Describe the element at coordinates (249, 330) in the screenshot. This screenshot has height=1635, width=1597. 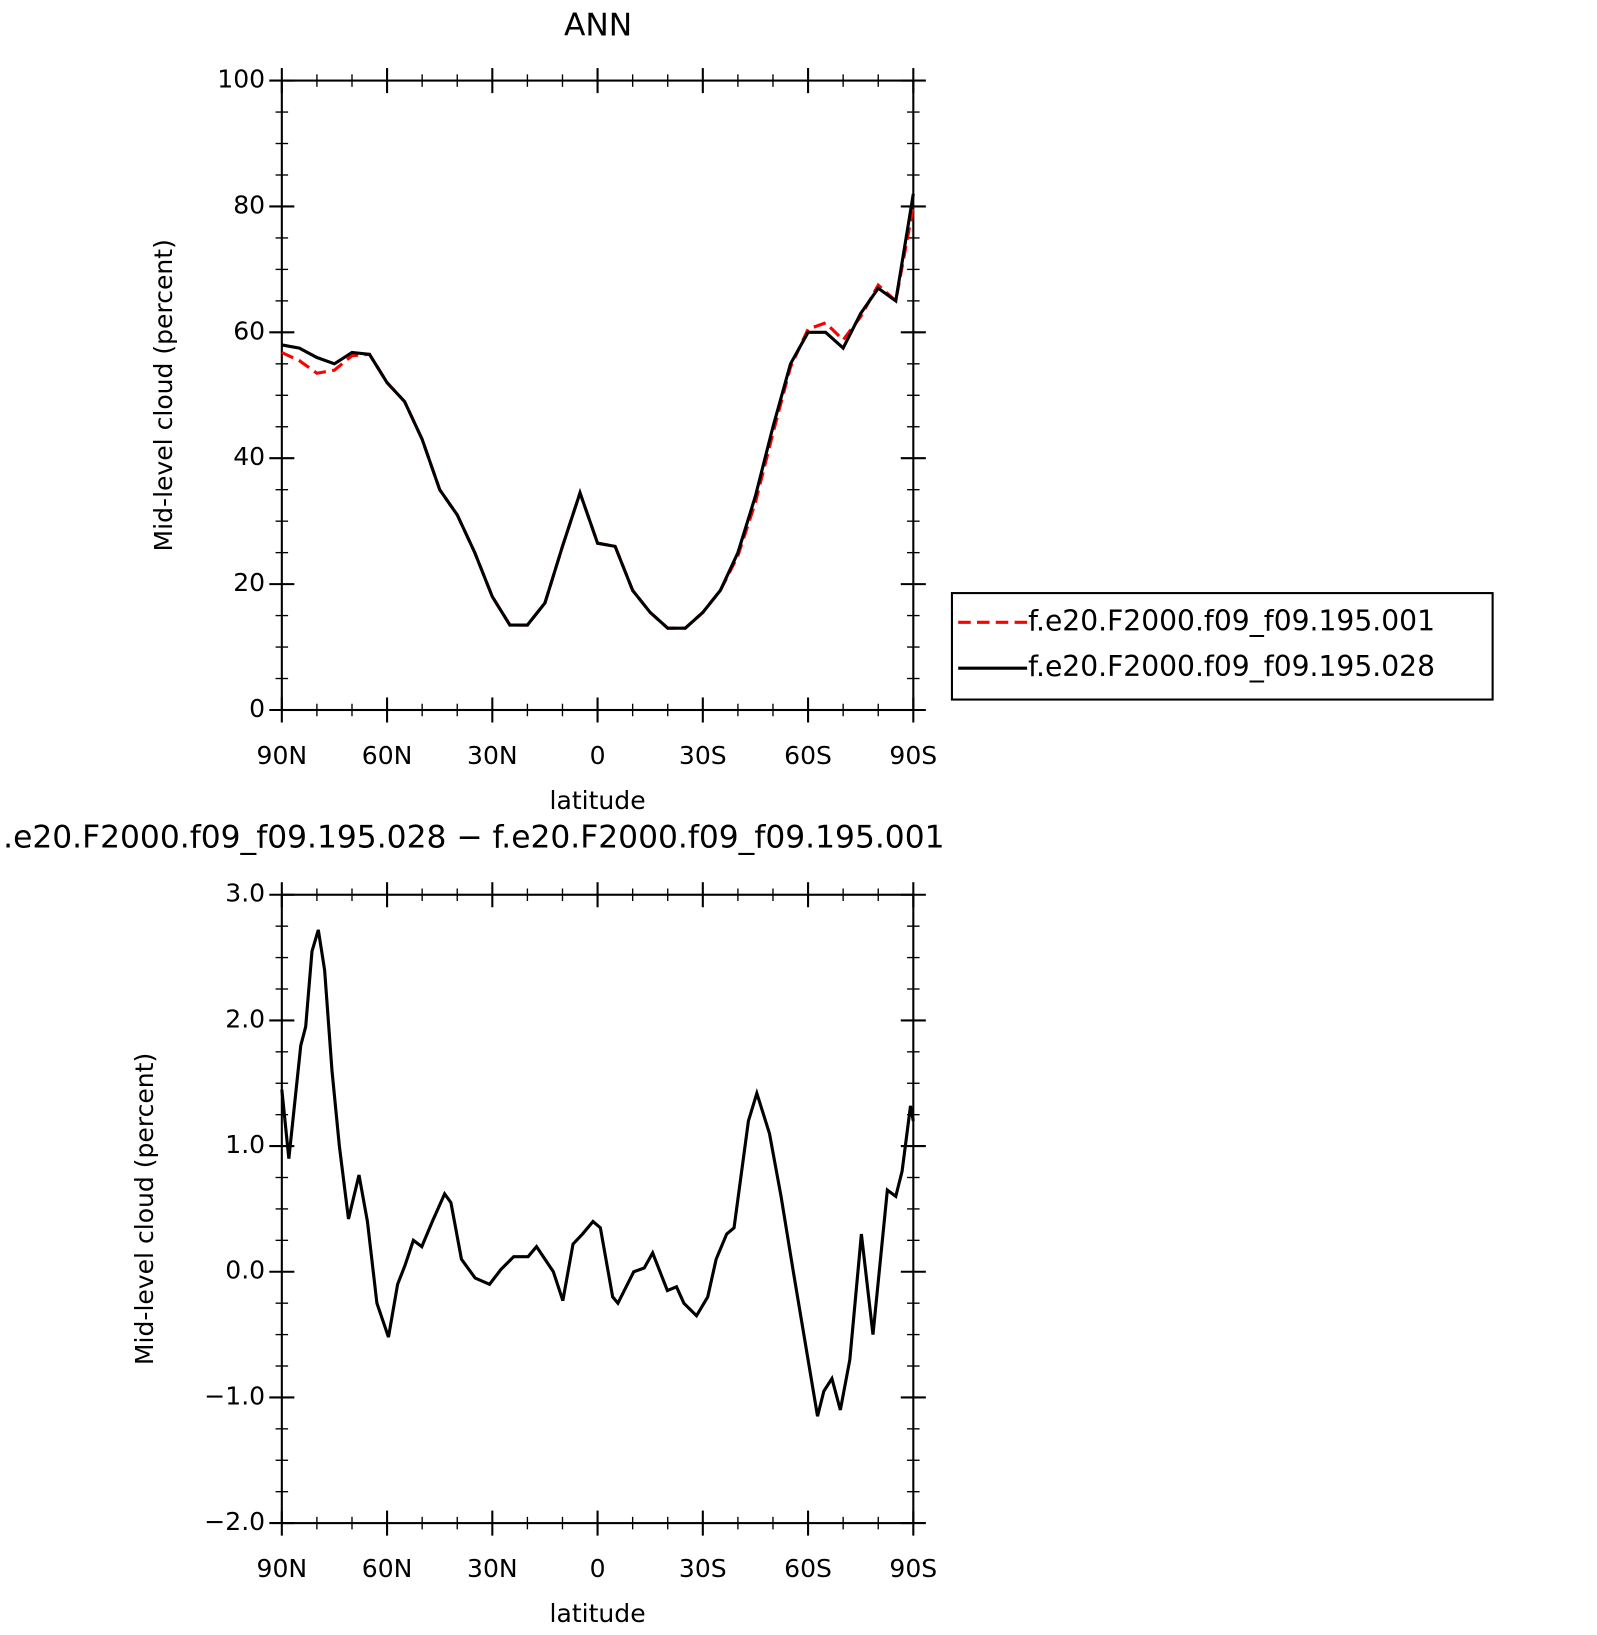
I see `y-tick-label: 60` at that location.